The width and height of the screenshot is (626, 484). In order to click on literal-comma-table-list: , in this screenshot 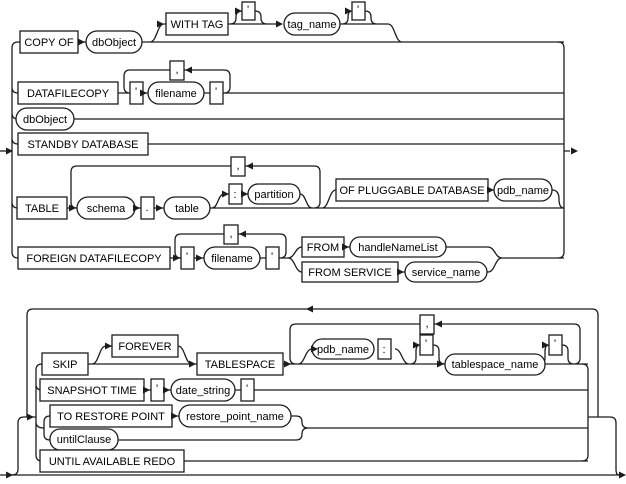, I will do `click(238, 166)`.